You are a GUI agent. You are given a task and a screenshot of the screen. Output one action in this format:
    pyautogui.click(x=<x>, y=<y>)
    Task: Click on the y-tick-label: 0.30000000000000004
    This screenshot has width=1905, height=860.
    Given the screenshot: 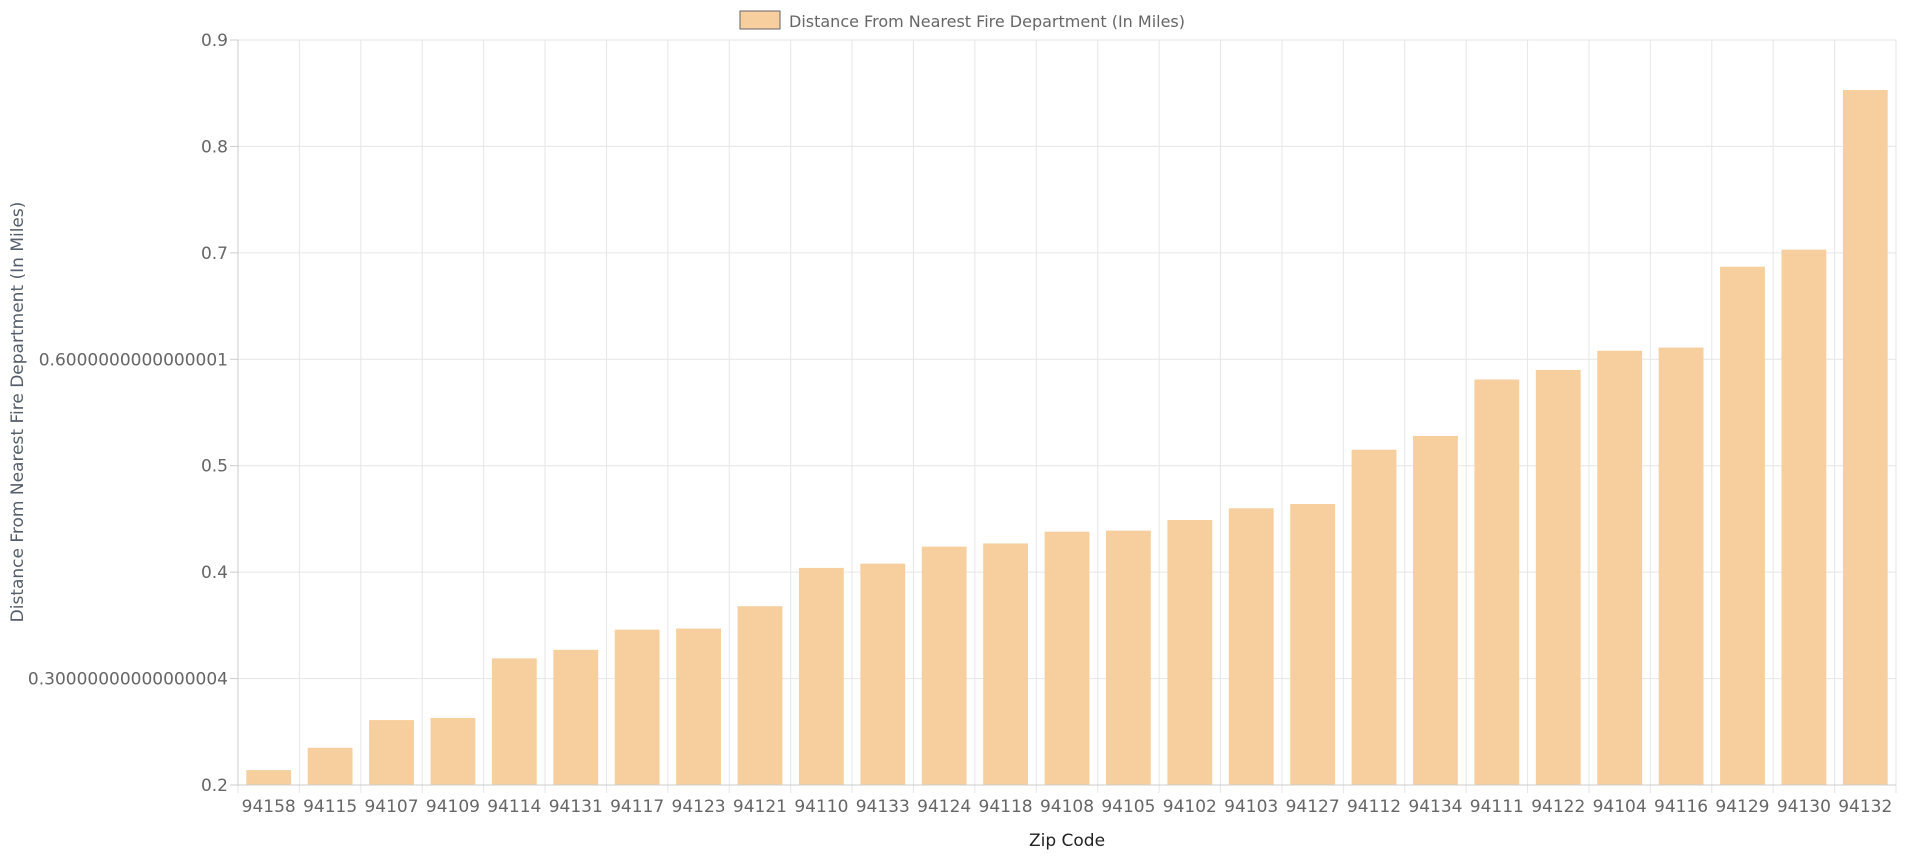 What is the action you would take?
    pyautogui.click(x=128, y=680)
    